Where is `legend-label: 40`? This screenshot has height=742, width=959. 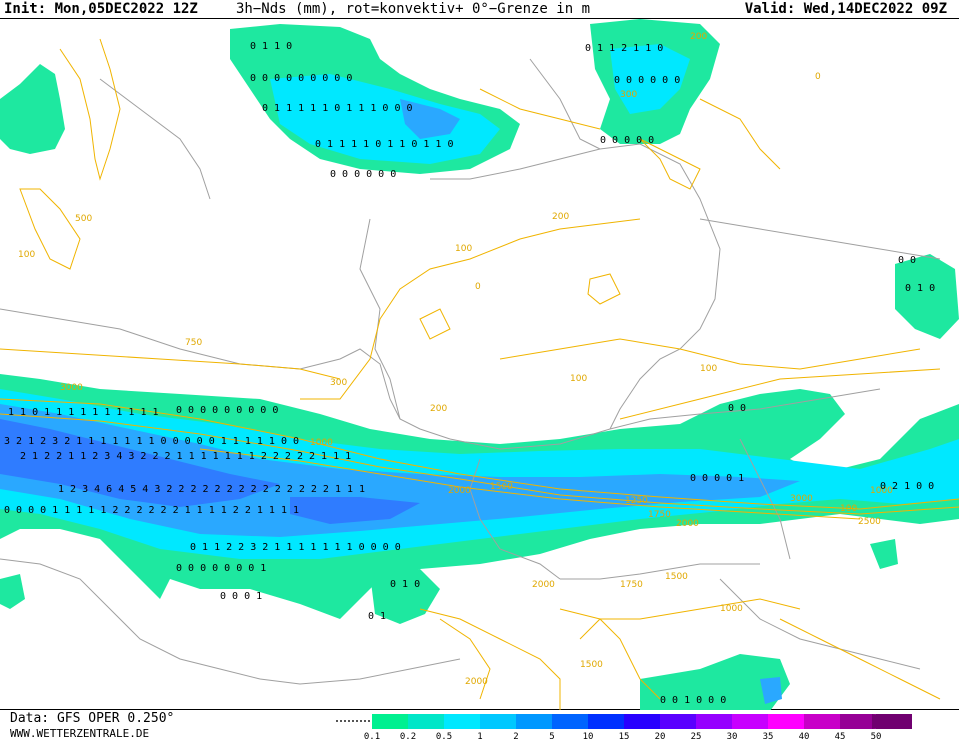
legend-label: 40 is located at coordinates (804, 737).